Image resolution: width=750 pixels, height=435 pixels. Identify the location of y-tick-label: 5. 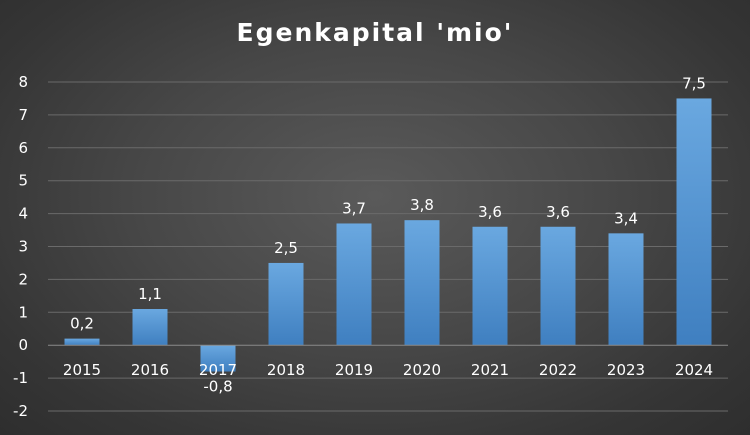
(23, 181).